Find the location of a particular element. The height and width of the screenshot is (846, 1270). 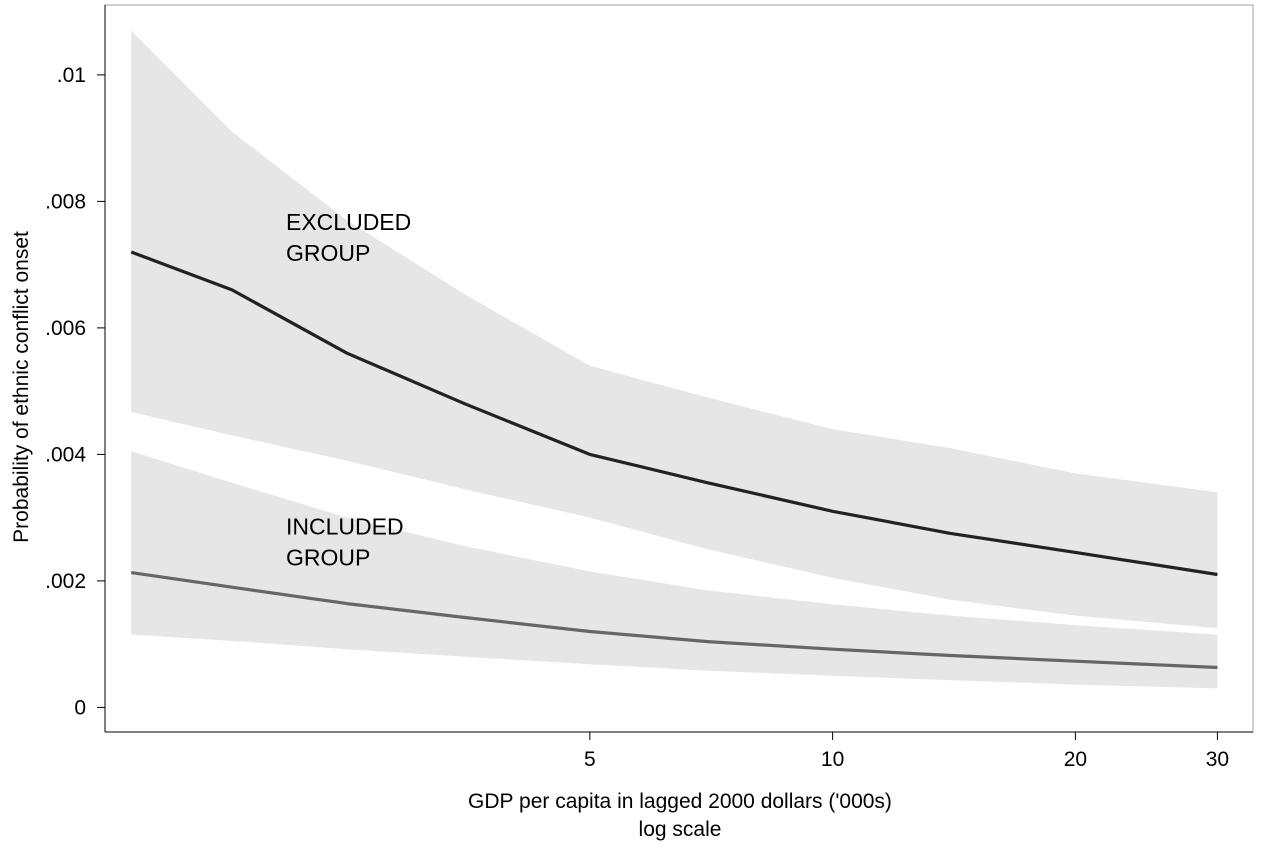

y-tick-label: .006 is located at coordinates (65, 328).